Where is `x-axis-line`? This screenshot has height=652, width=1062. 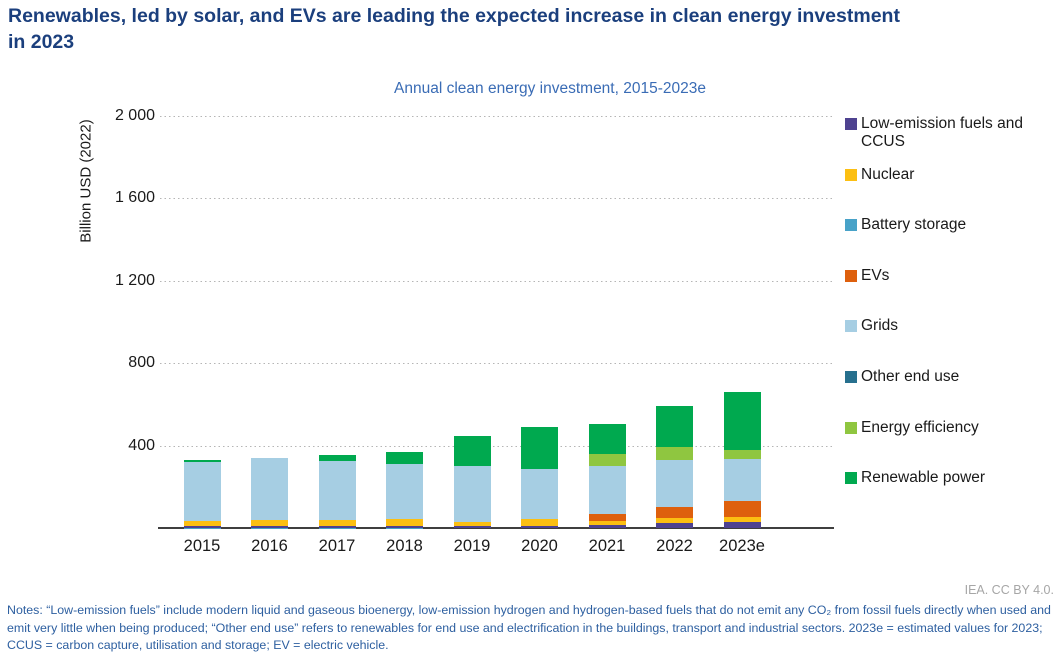 x-axis-line is located at coordinates (496, 528).